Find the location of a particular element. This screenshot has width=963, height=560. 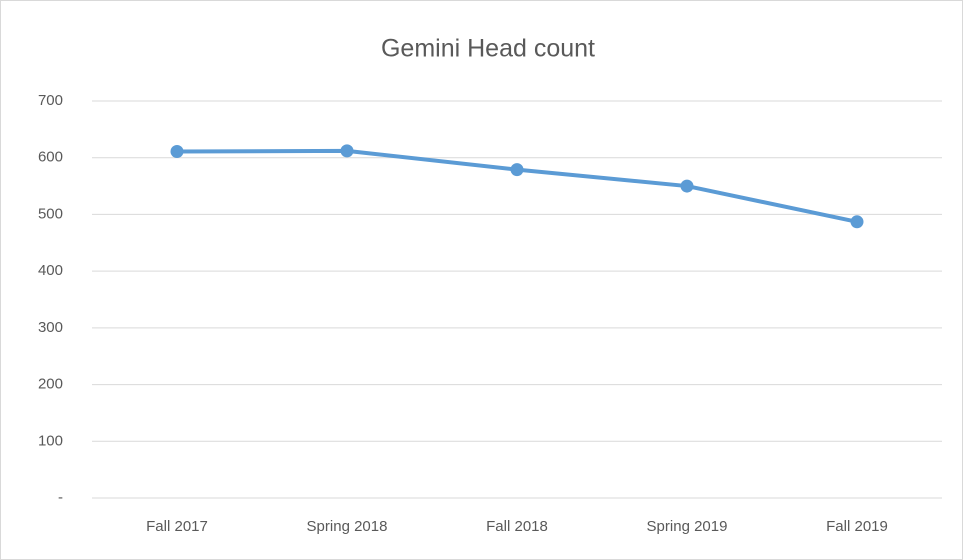

y-tick-label: 200 is located at coordinates (50, 384).